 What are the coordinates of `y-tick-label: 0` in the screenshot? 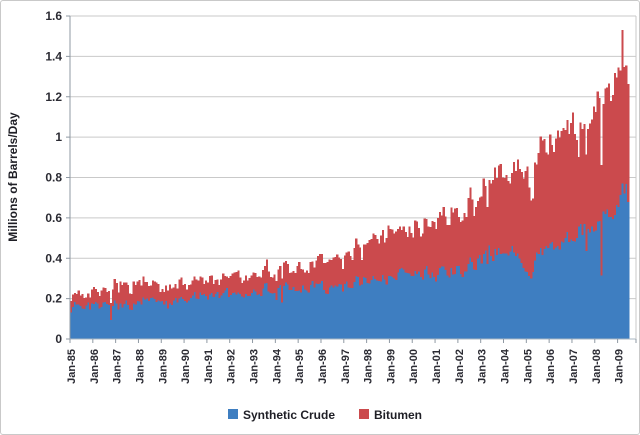 It's located at (58, 339).